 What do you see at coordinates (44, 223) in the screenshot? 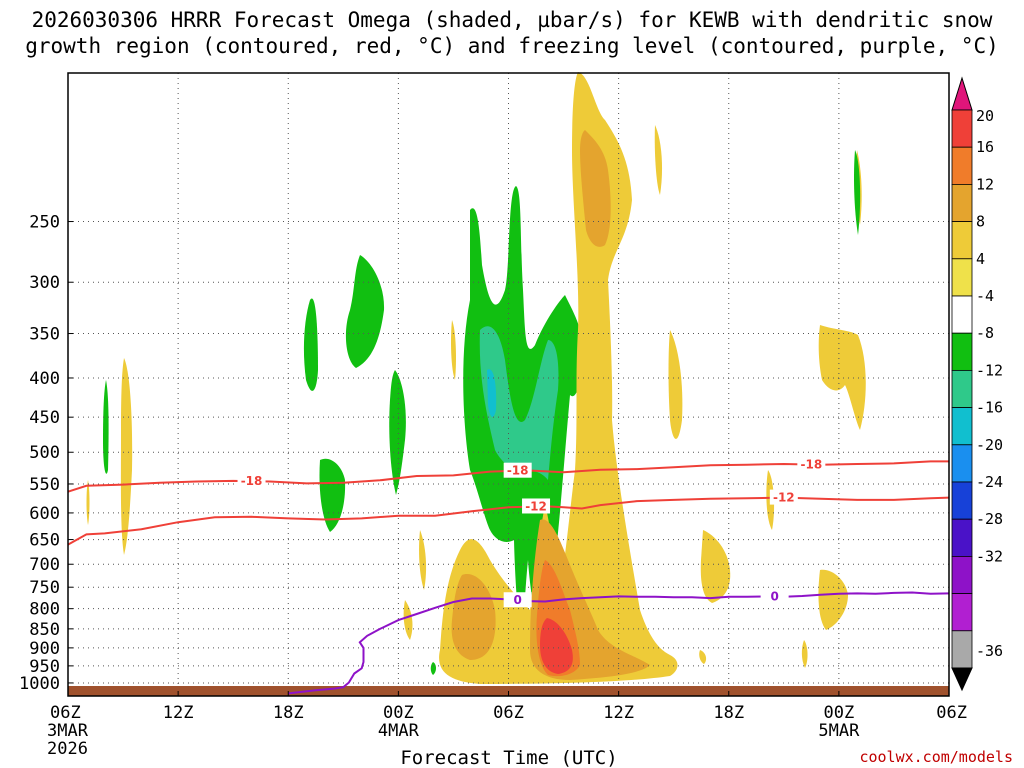
I see `y-tick-label: 250` at bounding box center [44, 223].